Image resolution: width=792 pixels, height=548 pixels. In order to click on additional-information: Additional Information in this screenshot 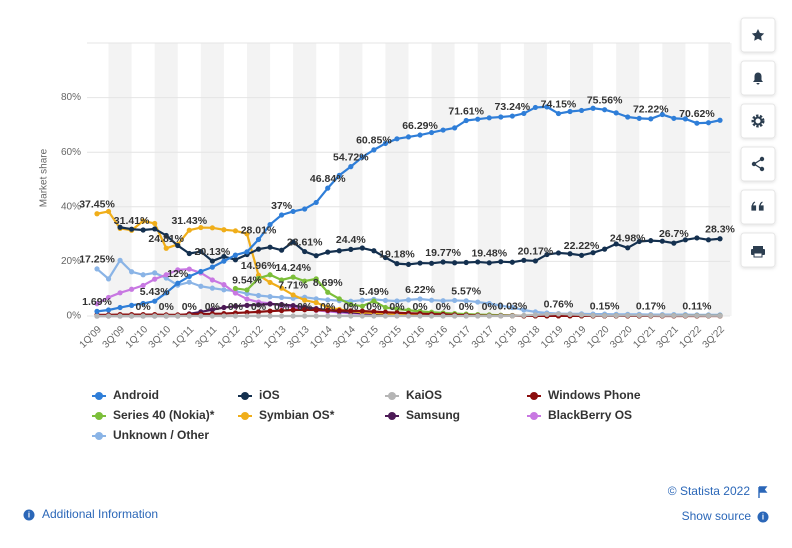, I will do `click(100, 514)`.